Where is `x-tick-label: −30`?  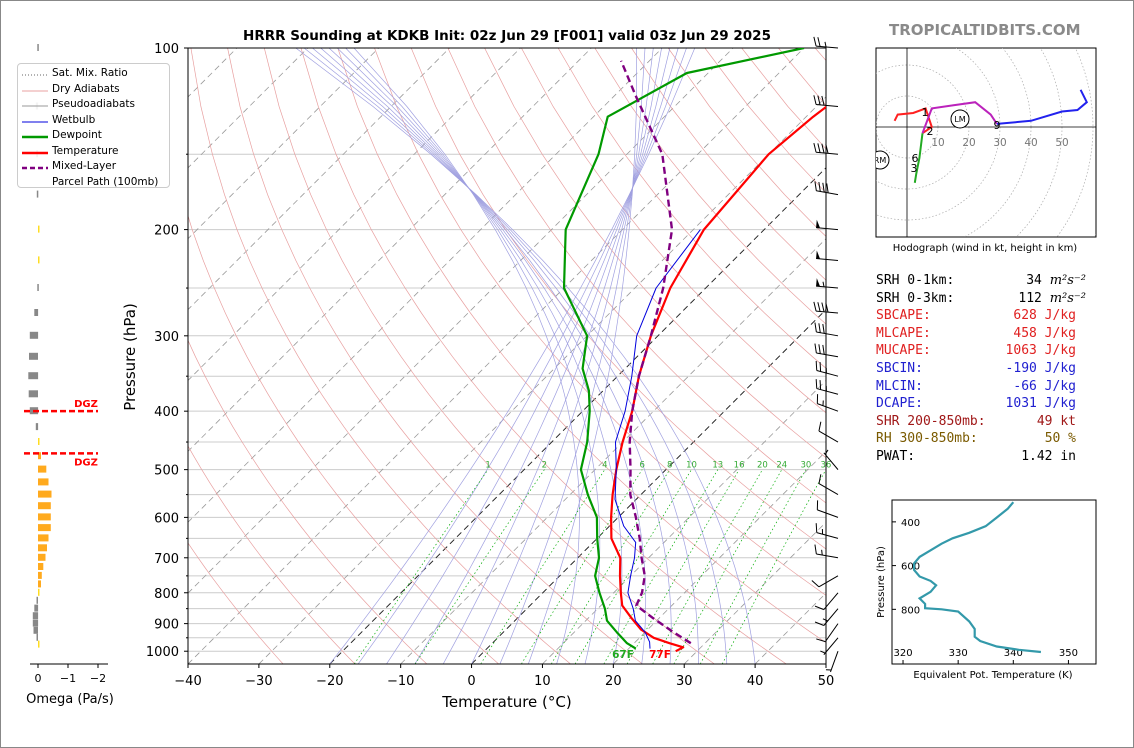
x-tick-label: −30 is located at coordinates (258, 681).